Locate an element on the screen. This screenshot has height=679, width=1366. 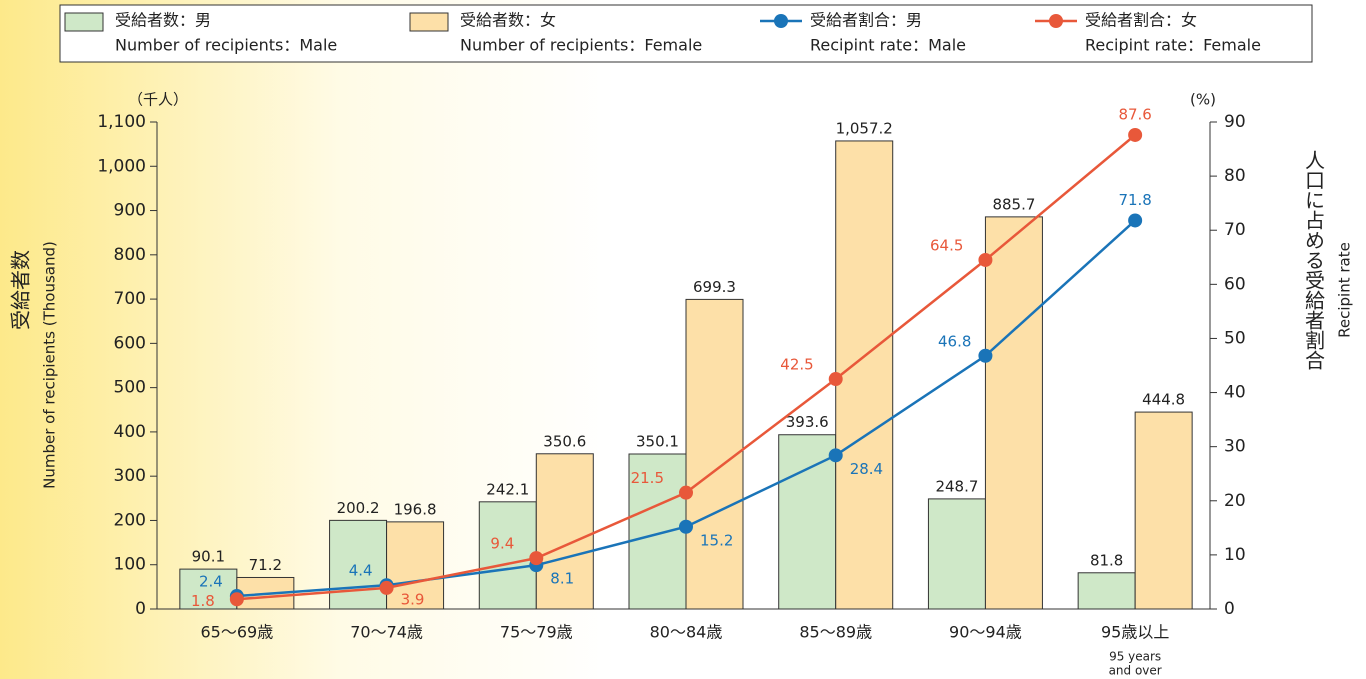
y-unit: （千人） is located at coordinates (158, 100).